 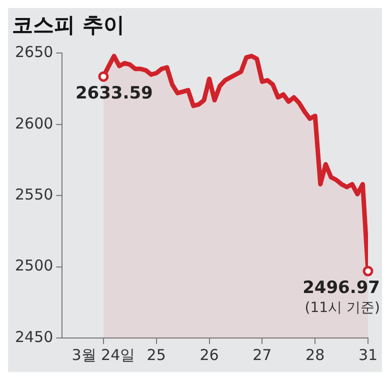 I want to click on y-tick-label: 2550, so click(x=34, y=194).